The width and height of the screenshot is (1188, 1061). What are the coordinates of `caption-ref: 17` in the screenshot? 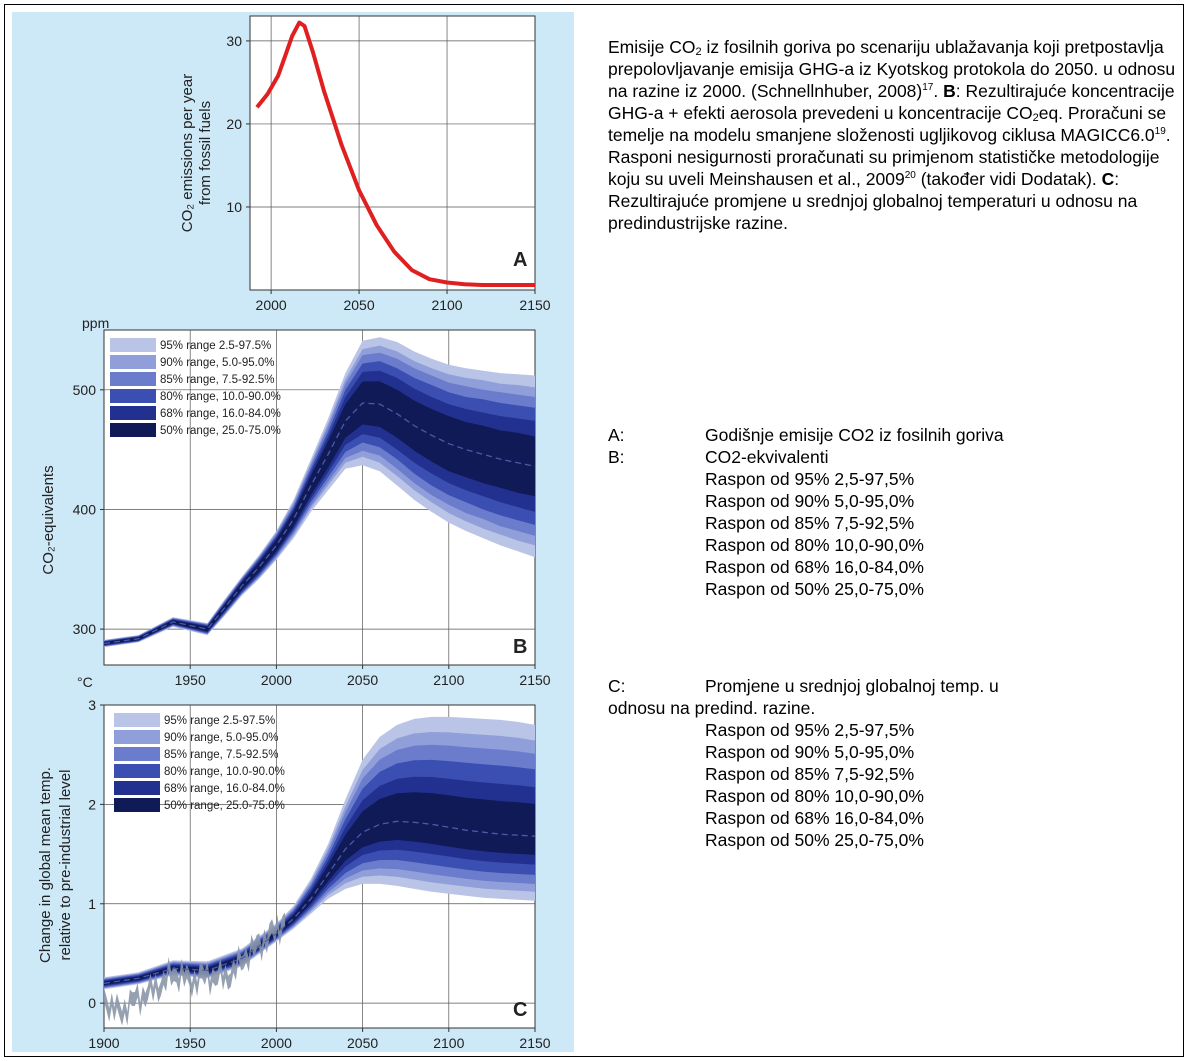 It's located at (928, 87).